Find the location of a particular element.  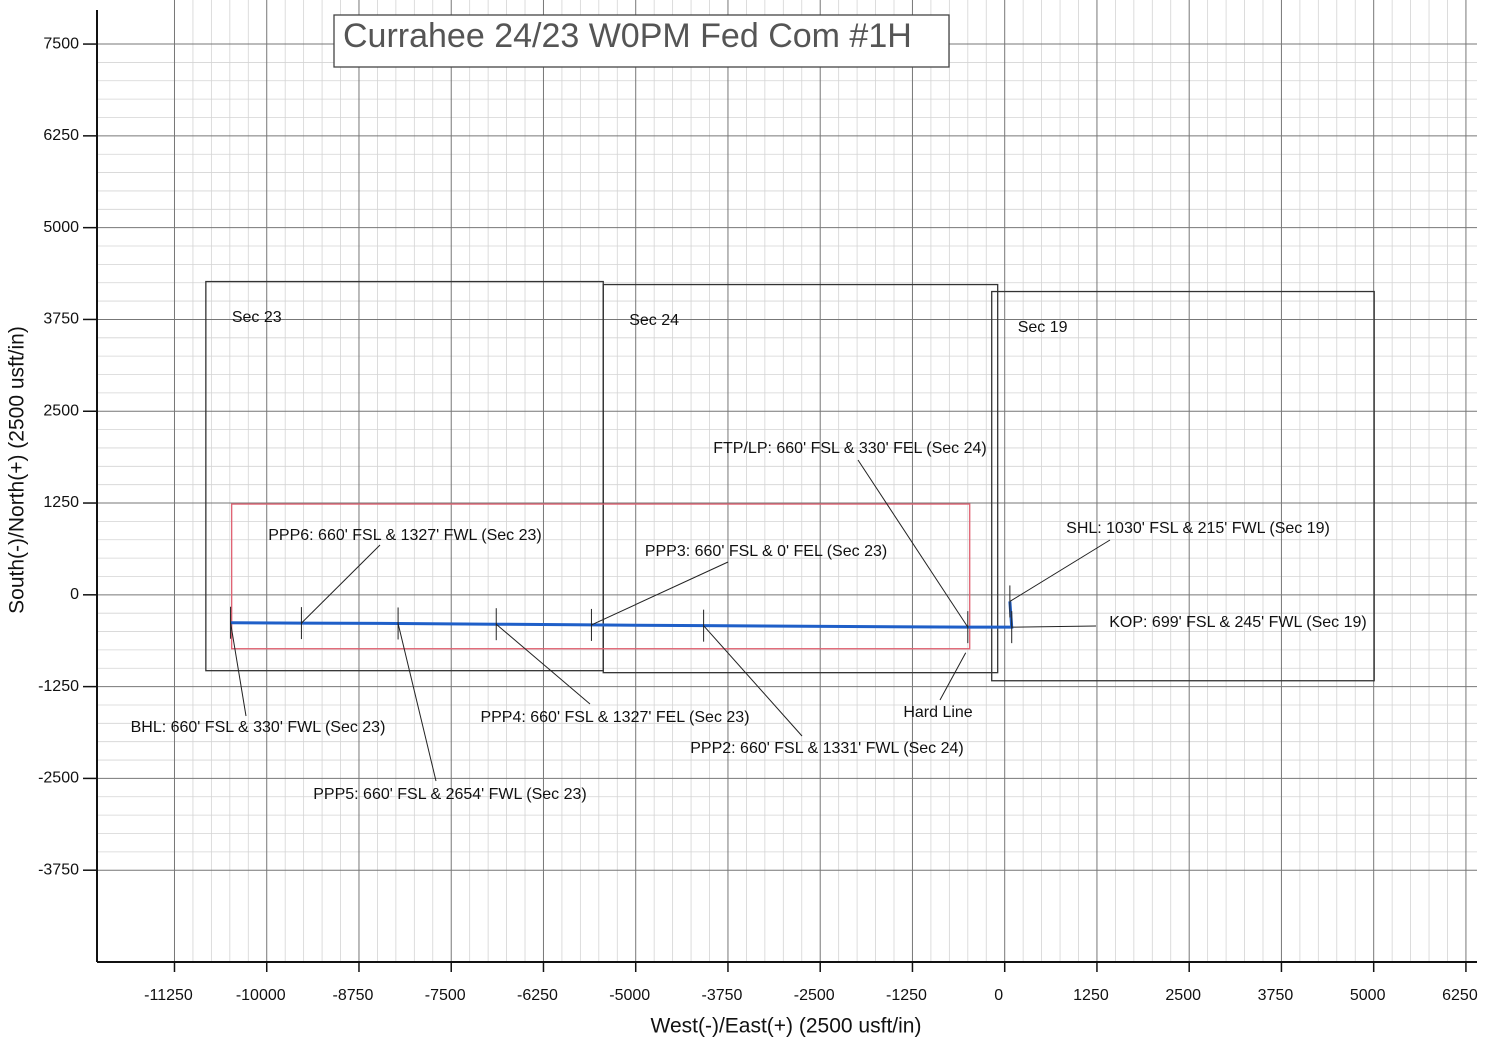

x-tick-label: -5000 is located at coordinates (629, 995).